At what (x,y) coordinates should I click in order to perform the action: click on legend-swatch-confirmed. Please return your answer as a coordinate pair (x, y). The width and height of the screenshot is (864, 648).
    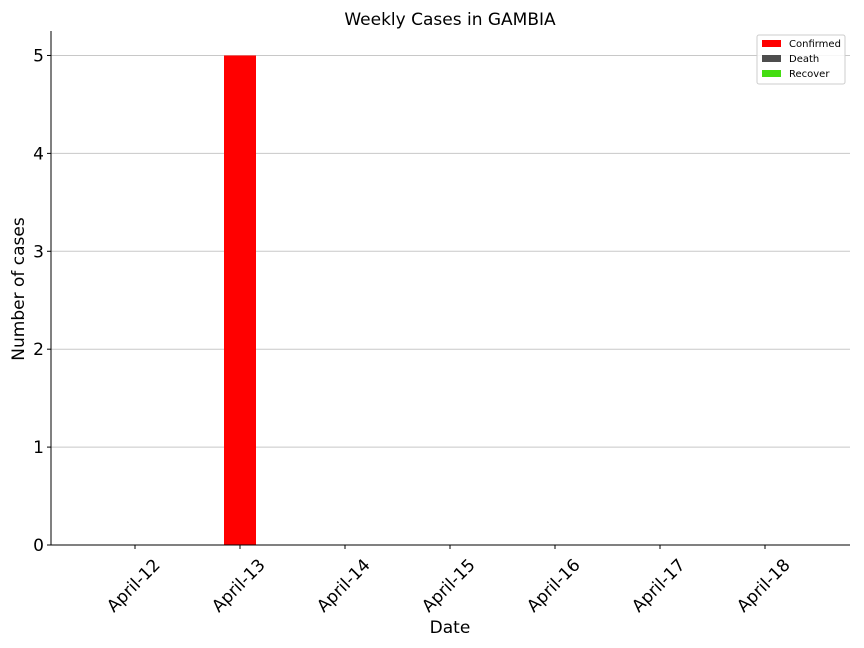
    Looking at the image, I should click on (771, 43).